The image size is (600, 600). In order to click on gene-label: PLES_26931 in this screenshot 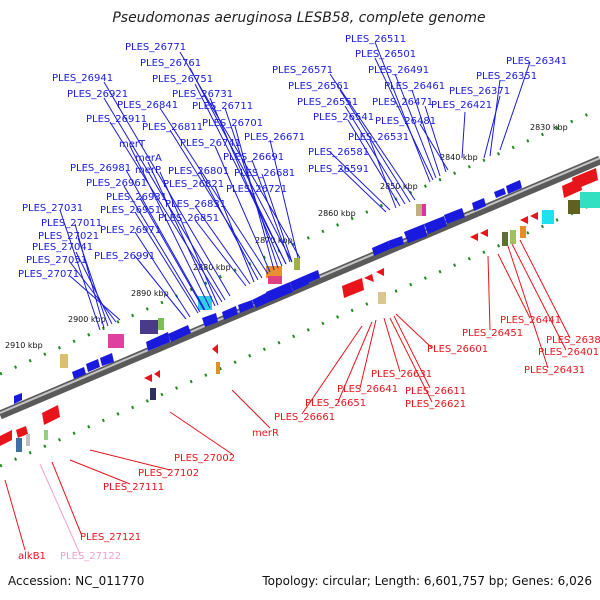, I will do `click(136, 197)`.